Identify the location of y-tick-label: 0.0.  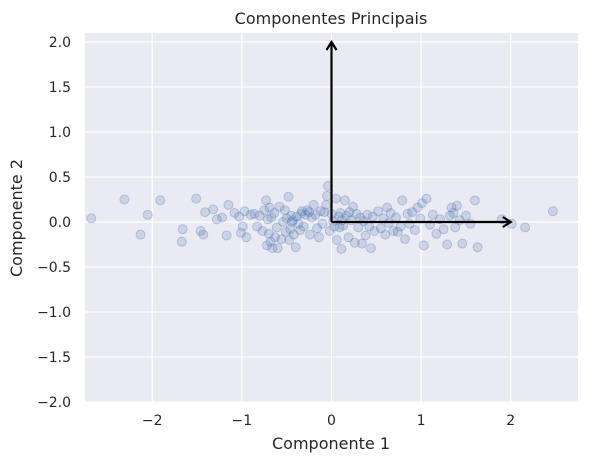
(60, 223).